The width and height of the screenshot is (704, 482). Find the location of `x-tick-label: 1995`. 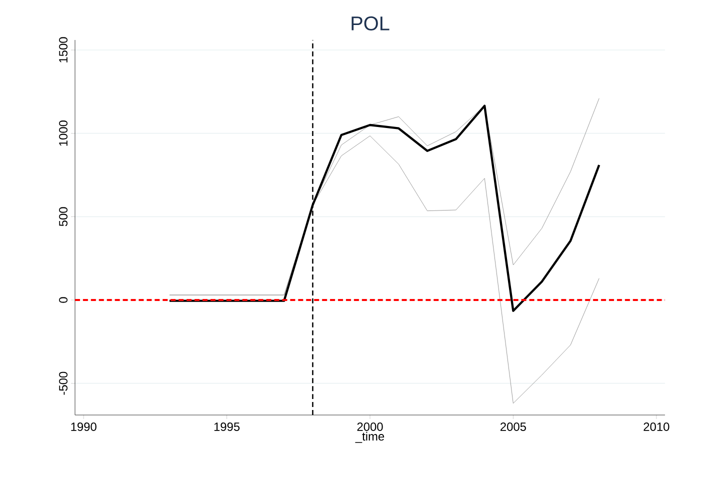

x-tick-label: 1995 is located at coordinates (227, 426).